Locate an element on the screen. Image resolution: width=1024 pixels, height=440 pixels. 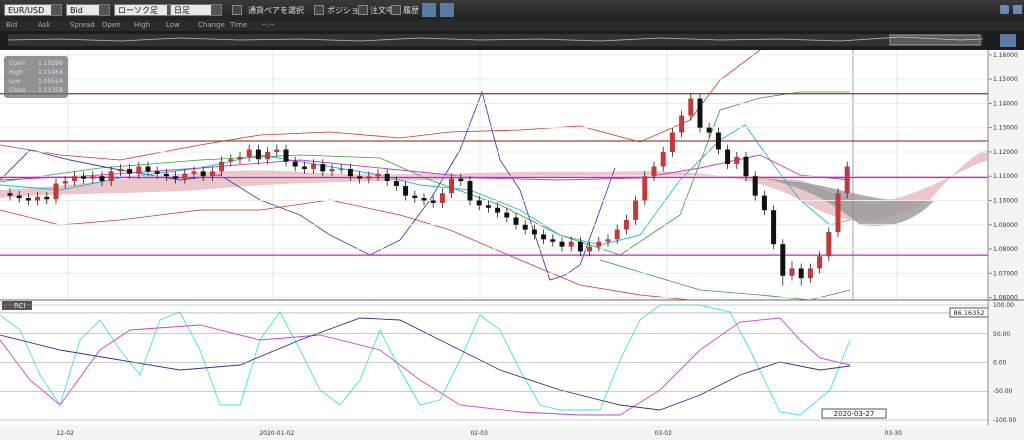
y-tick-label: 50.00 is located at coordinates (1001, 334).